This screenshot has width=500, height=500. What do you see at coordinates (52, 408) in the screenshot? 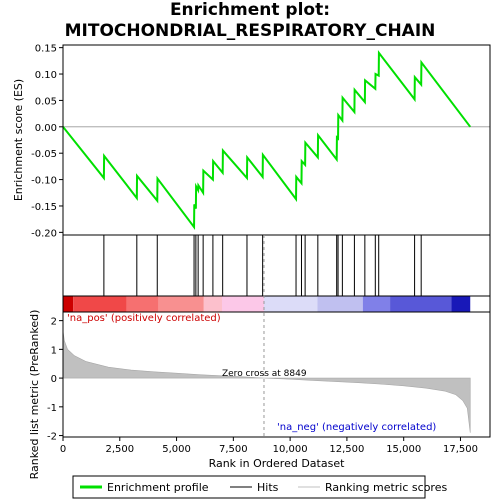
I see `rank-y-tick-label: -1` at bounding box center [52, 408].